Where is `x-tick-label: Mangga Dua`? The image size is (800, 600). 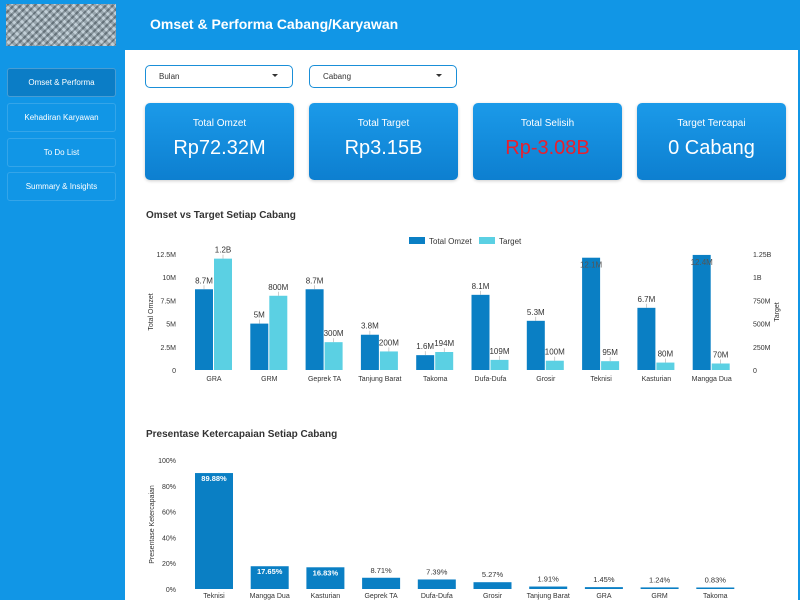 x-tick-label: Mangga Dua is located at coordinates (712, 379).